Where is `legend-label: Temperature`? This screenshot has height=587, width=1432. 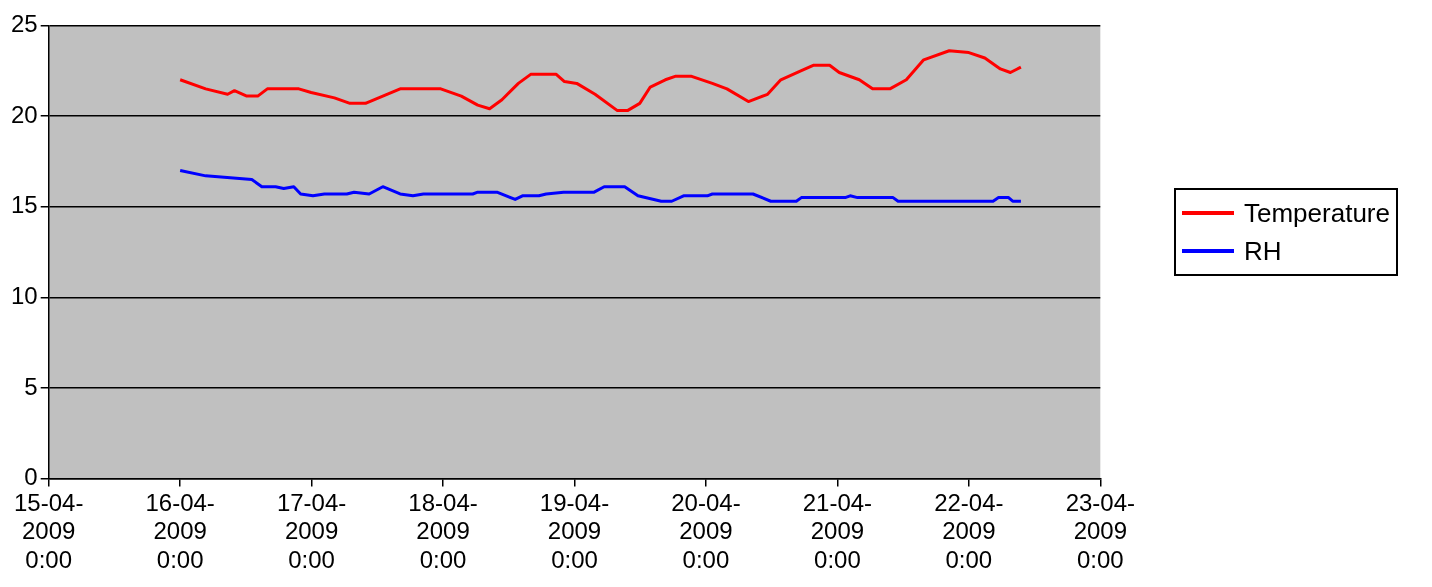 legend-label: Temperature is located at coordinates (1317, 213).